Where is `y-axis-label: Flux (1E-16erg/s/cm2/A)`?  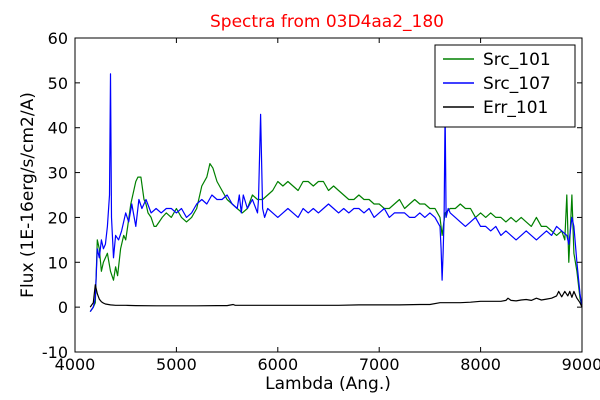 y-axis-label: Flux (1E-16erg/s/cm2/A) is located at coordinates (28, 195).